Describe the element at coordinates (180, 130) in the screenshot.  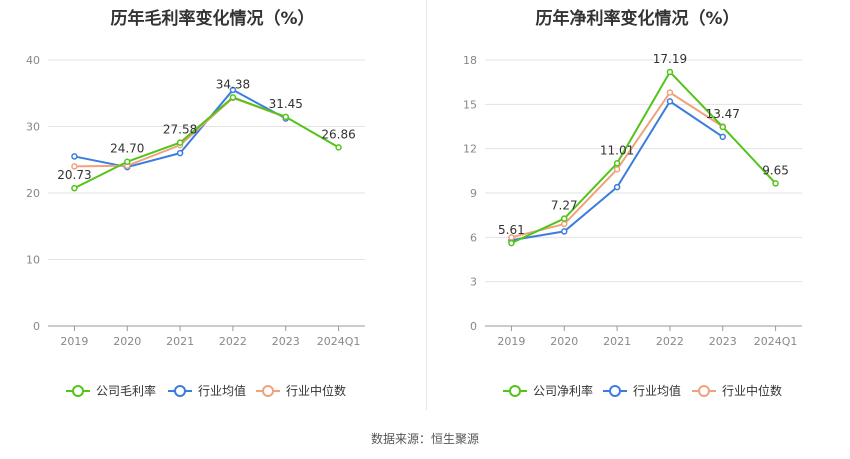
I see `data-label: 27.58` at that location.